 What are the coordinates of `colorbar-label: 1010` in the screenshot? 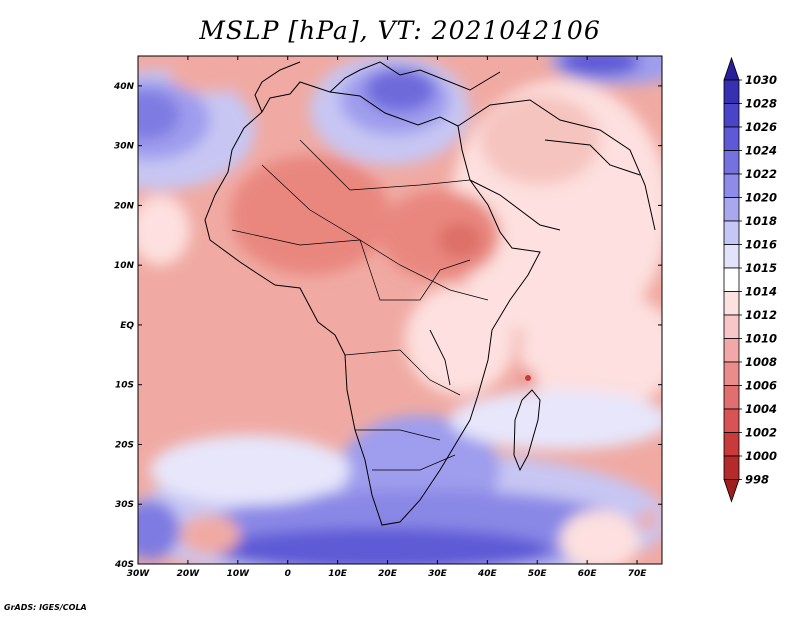 It's located at (761, 339).